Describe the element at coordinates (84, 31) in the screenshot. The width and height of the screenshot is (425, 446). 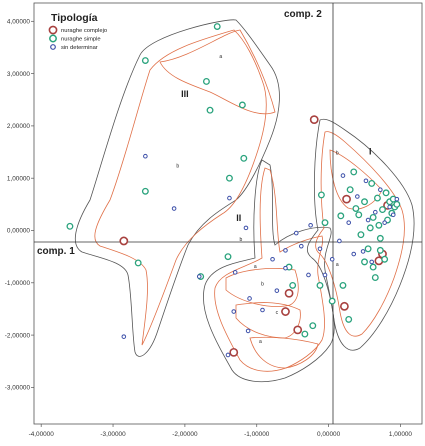
I see `legend-label: nuraghe complejo` at that location.